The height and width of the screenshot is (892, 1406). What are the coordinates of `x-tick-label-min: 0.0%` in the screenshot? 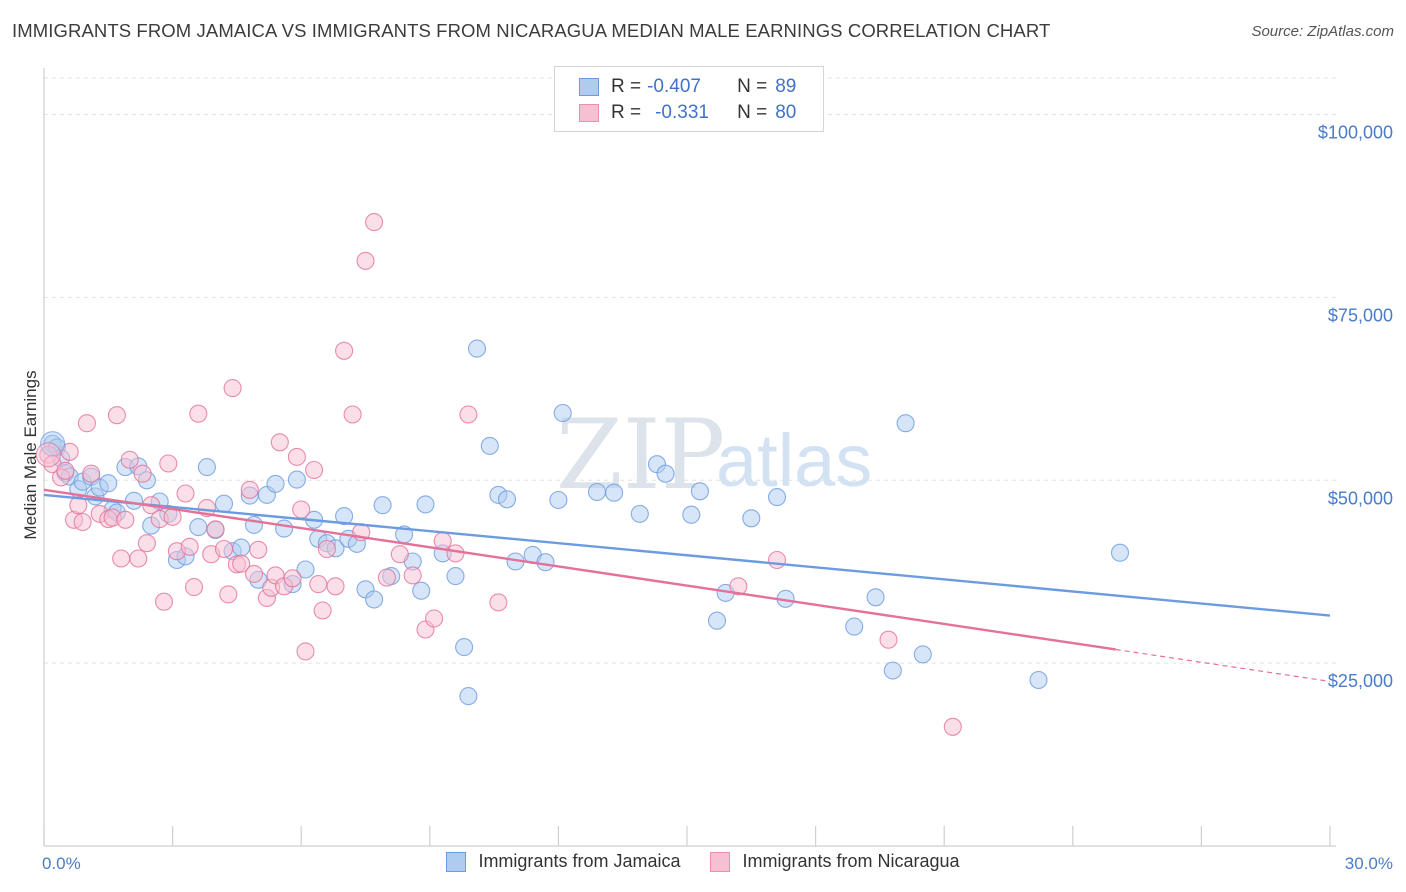 It's located at (61, 863).